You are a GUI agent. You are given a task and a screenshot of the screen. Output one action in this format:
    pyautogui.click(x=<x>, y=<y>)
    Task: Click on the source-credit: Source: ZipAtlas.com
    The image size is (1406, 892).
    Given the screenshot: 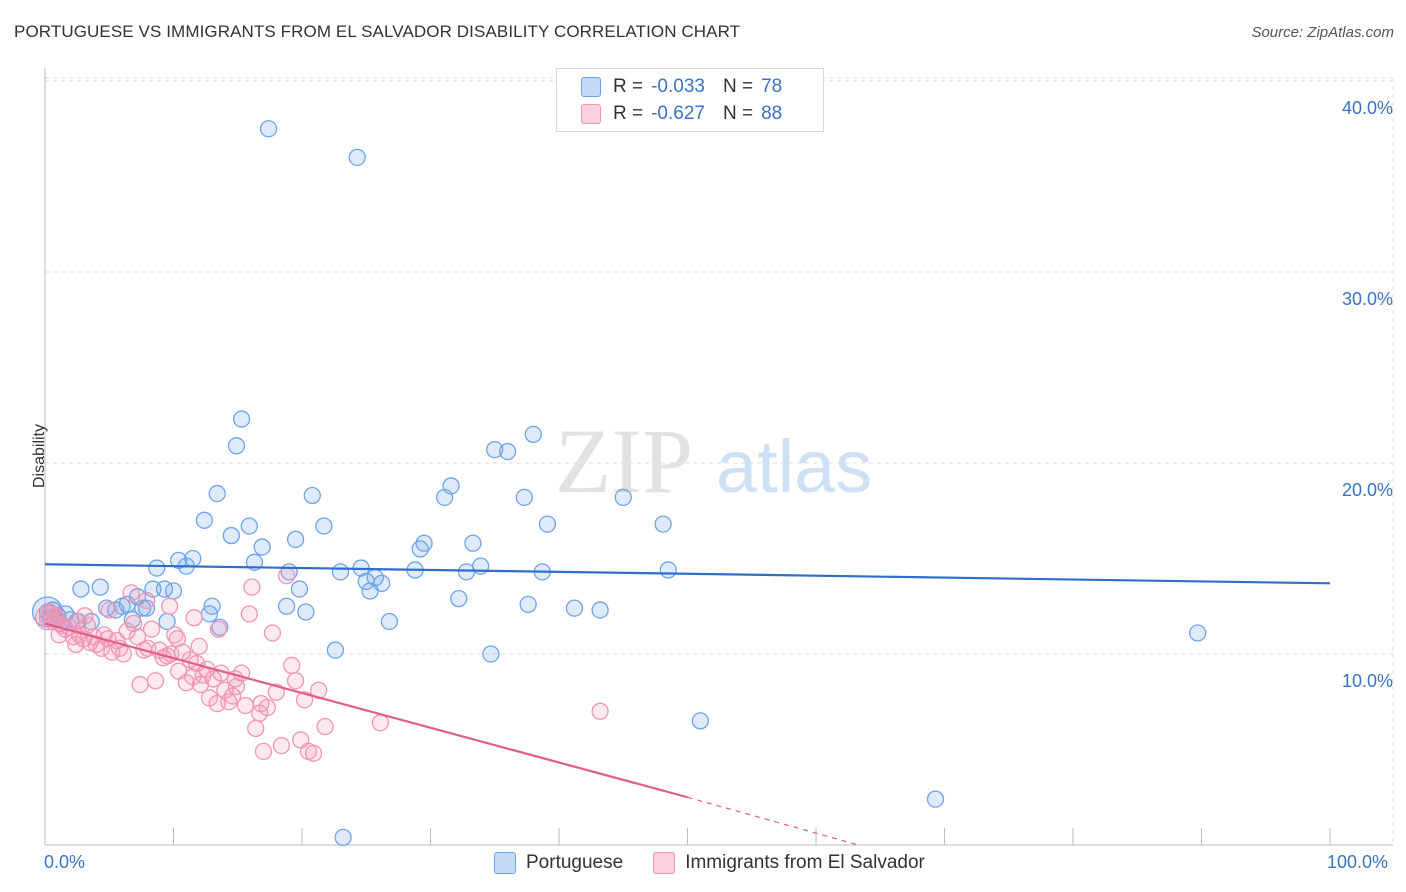 What is the action you would take?
    pyautogui.click(x=1322, y=32)
    